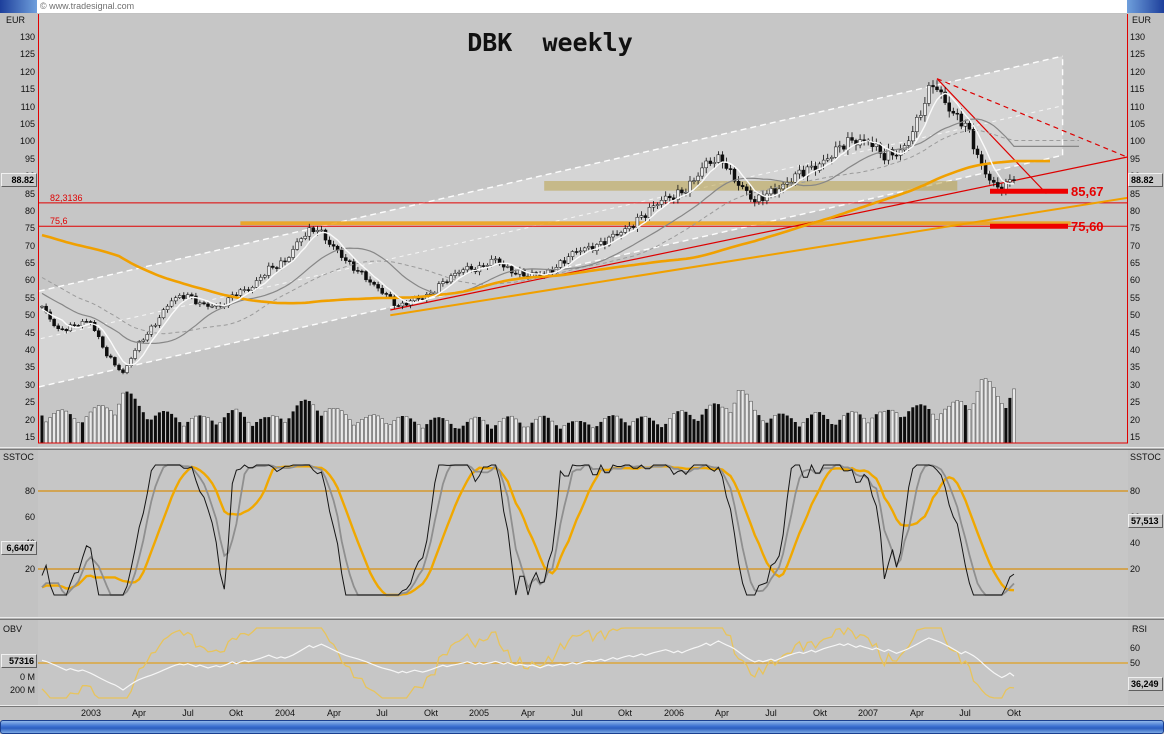 Image resolution: width=1164 pixels, height=734 pixels. What do you see at coordinates (18, 457) in the screenshot?
I see `sstoc-axis-label-left: SSTOC` at bounding box center [18, 457].